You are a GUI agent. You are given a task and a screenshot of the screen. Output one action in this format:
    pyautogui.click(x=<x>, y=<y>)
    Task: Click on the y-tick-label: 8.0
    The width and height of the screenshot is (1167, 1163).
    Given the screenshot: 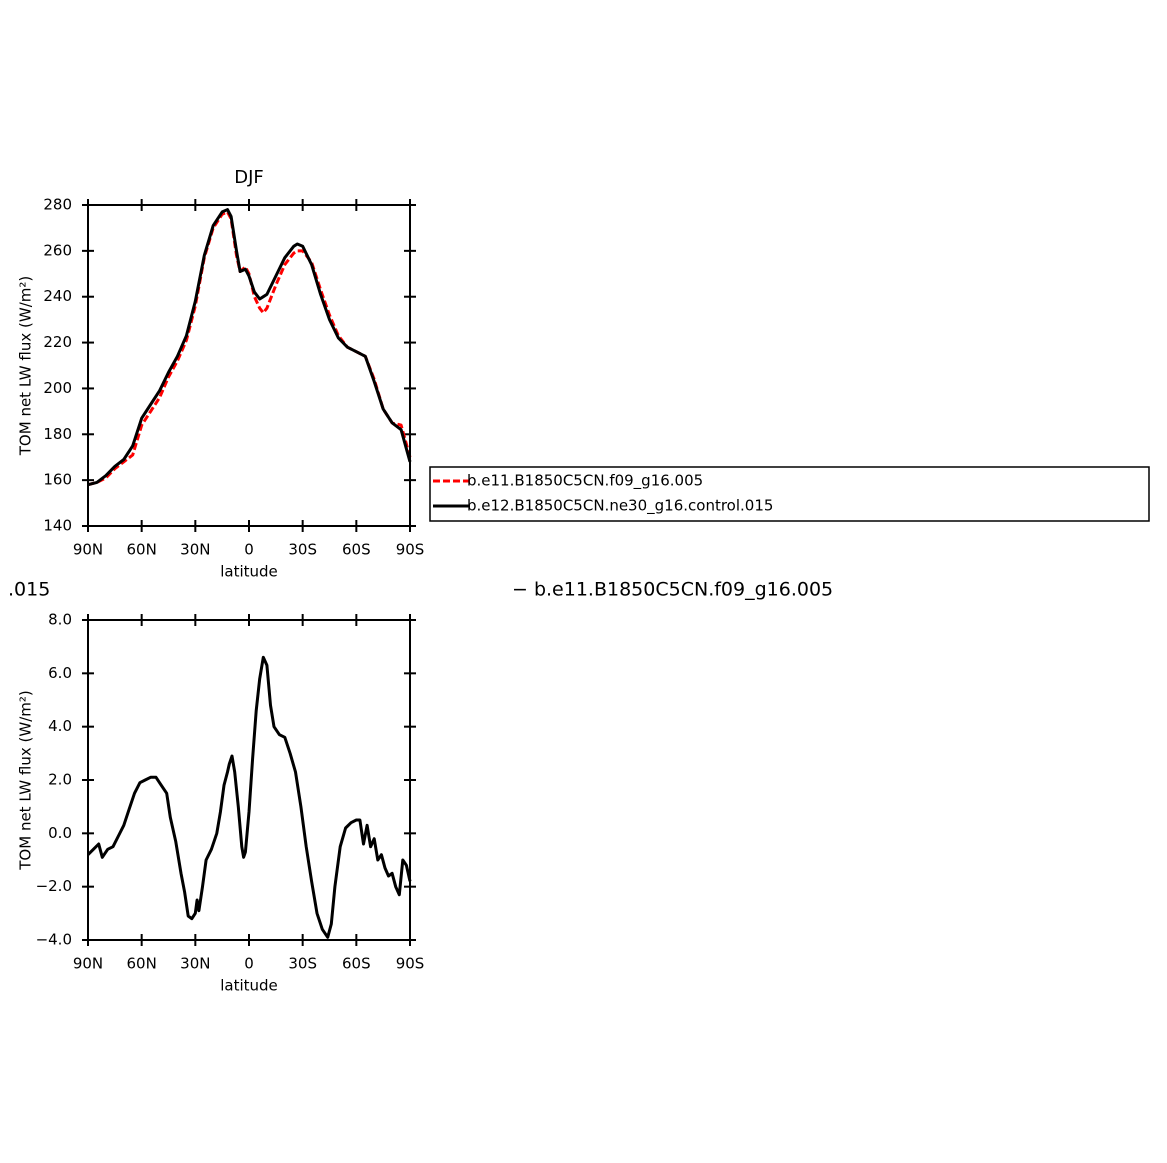 What is the action you would take?
    pyautogui.click(x=60, y=620)
    